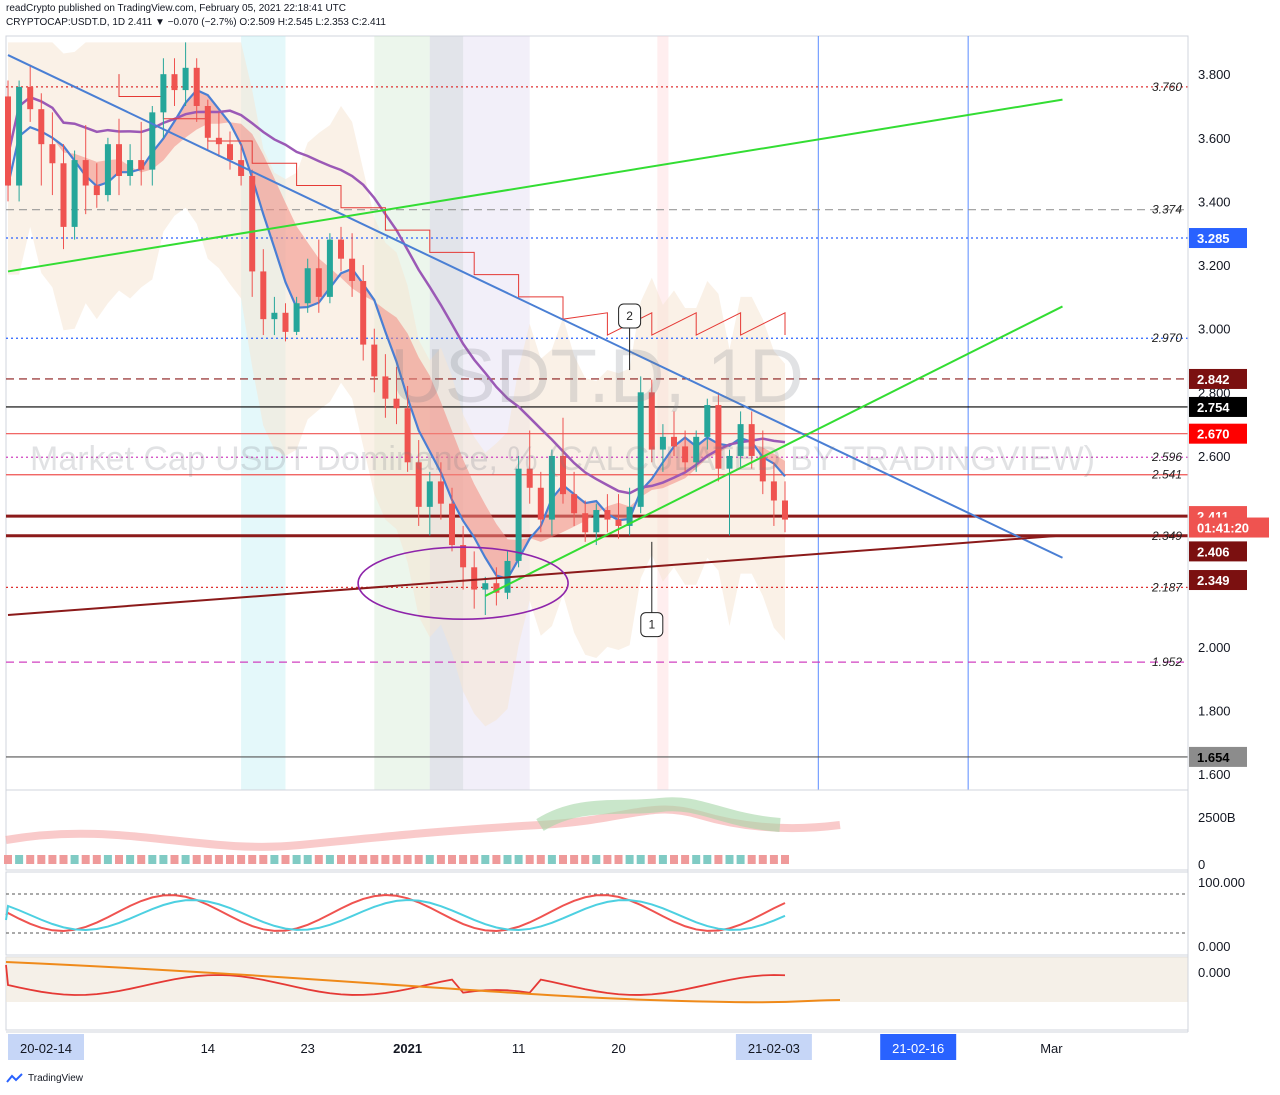  Describe the element at coordinates (652, 625) in the screenshot. I see `callout-box` at that location.